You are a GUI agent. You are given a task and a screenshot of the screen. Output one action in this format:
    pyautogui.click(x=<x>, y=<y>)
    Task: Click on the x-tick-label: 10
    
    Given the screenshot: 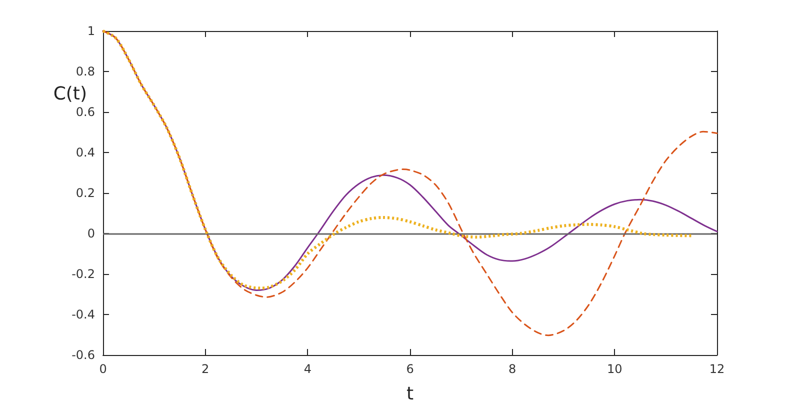 What is the action you would take?
    pyautogui.click(x=614, y=369)
    